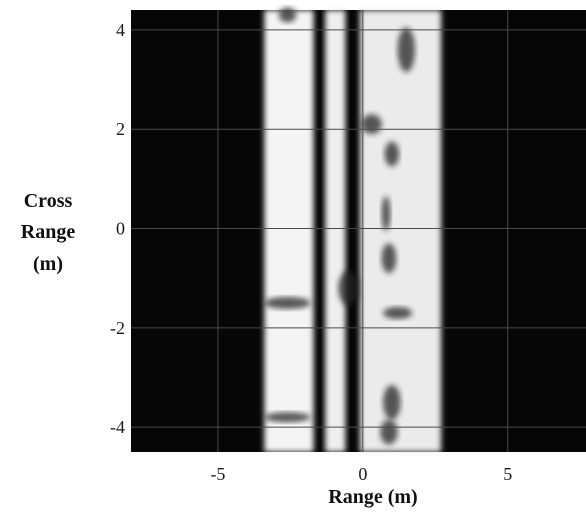  I want to click on y-axis-title-line-2: Range, so click(48, 232).